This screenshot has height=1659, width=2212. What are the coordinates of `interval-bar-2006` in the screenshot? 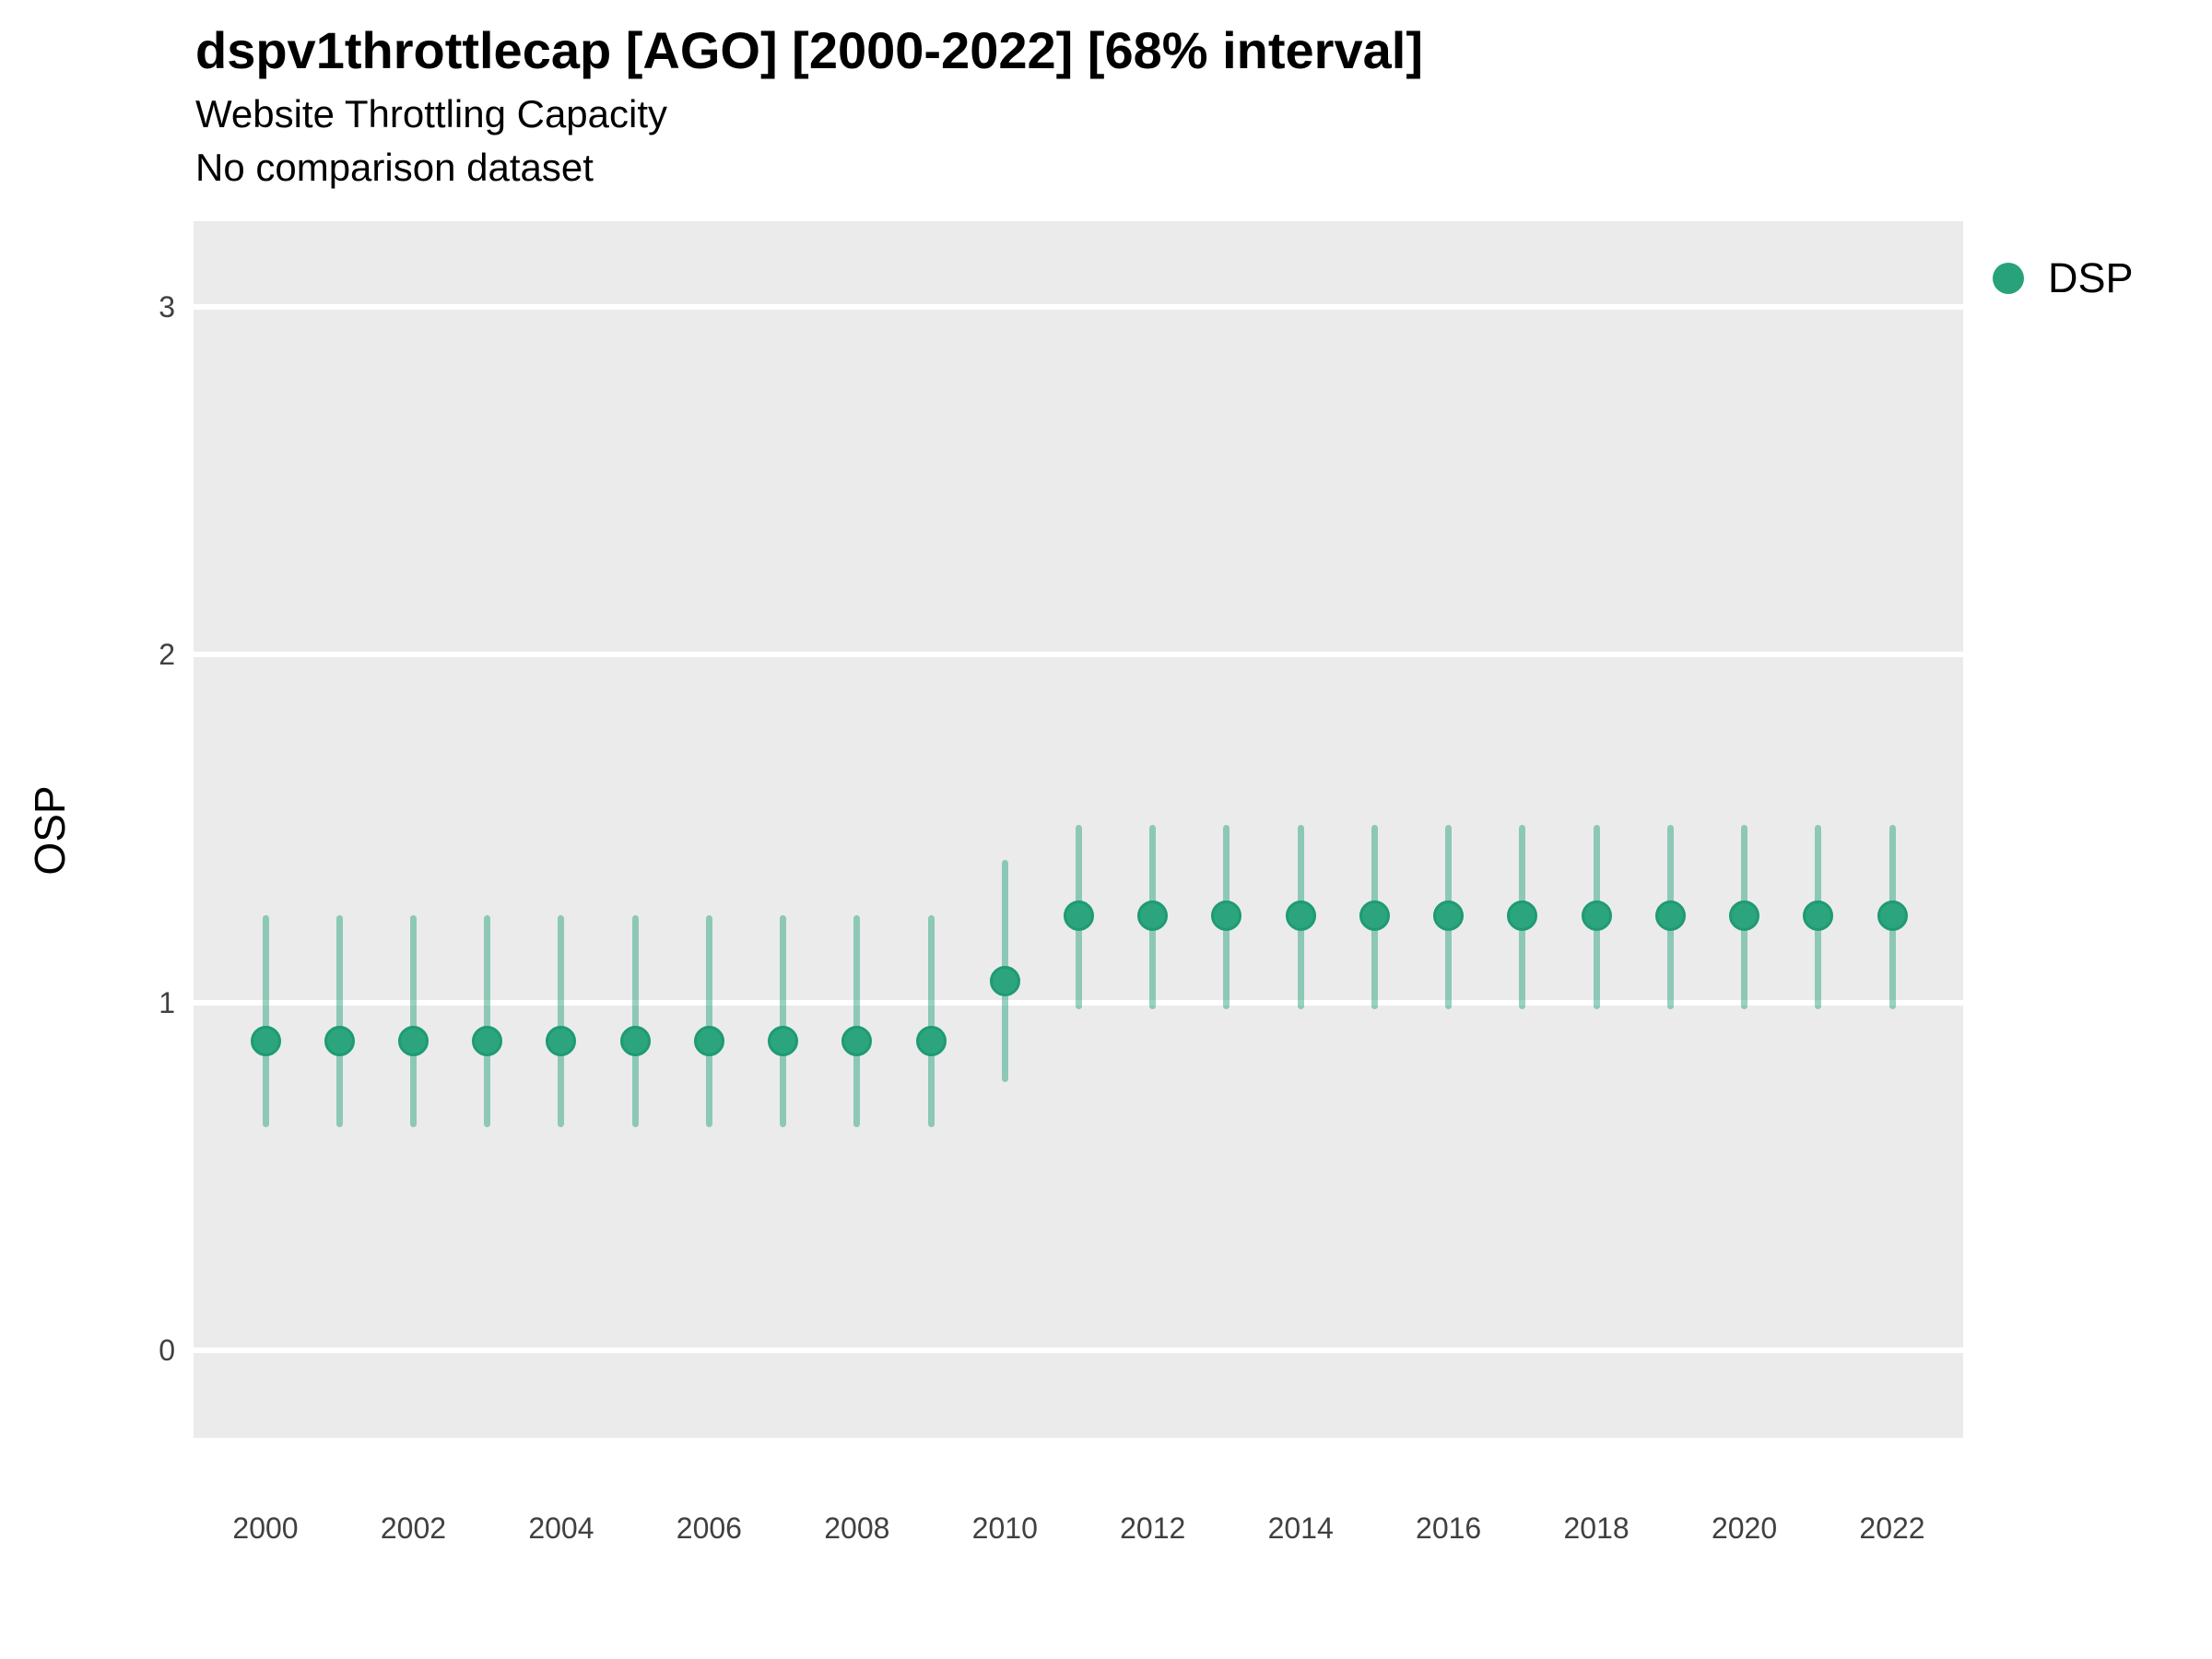 It's located at (708, 1021).